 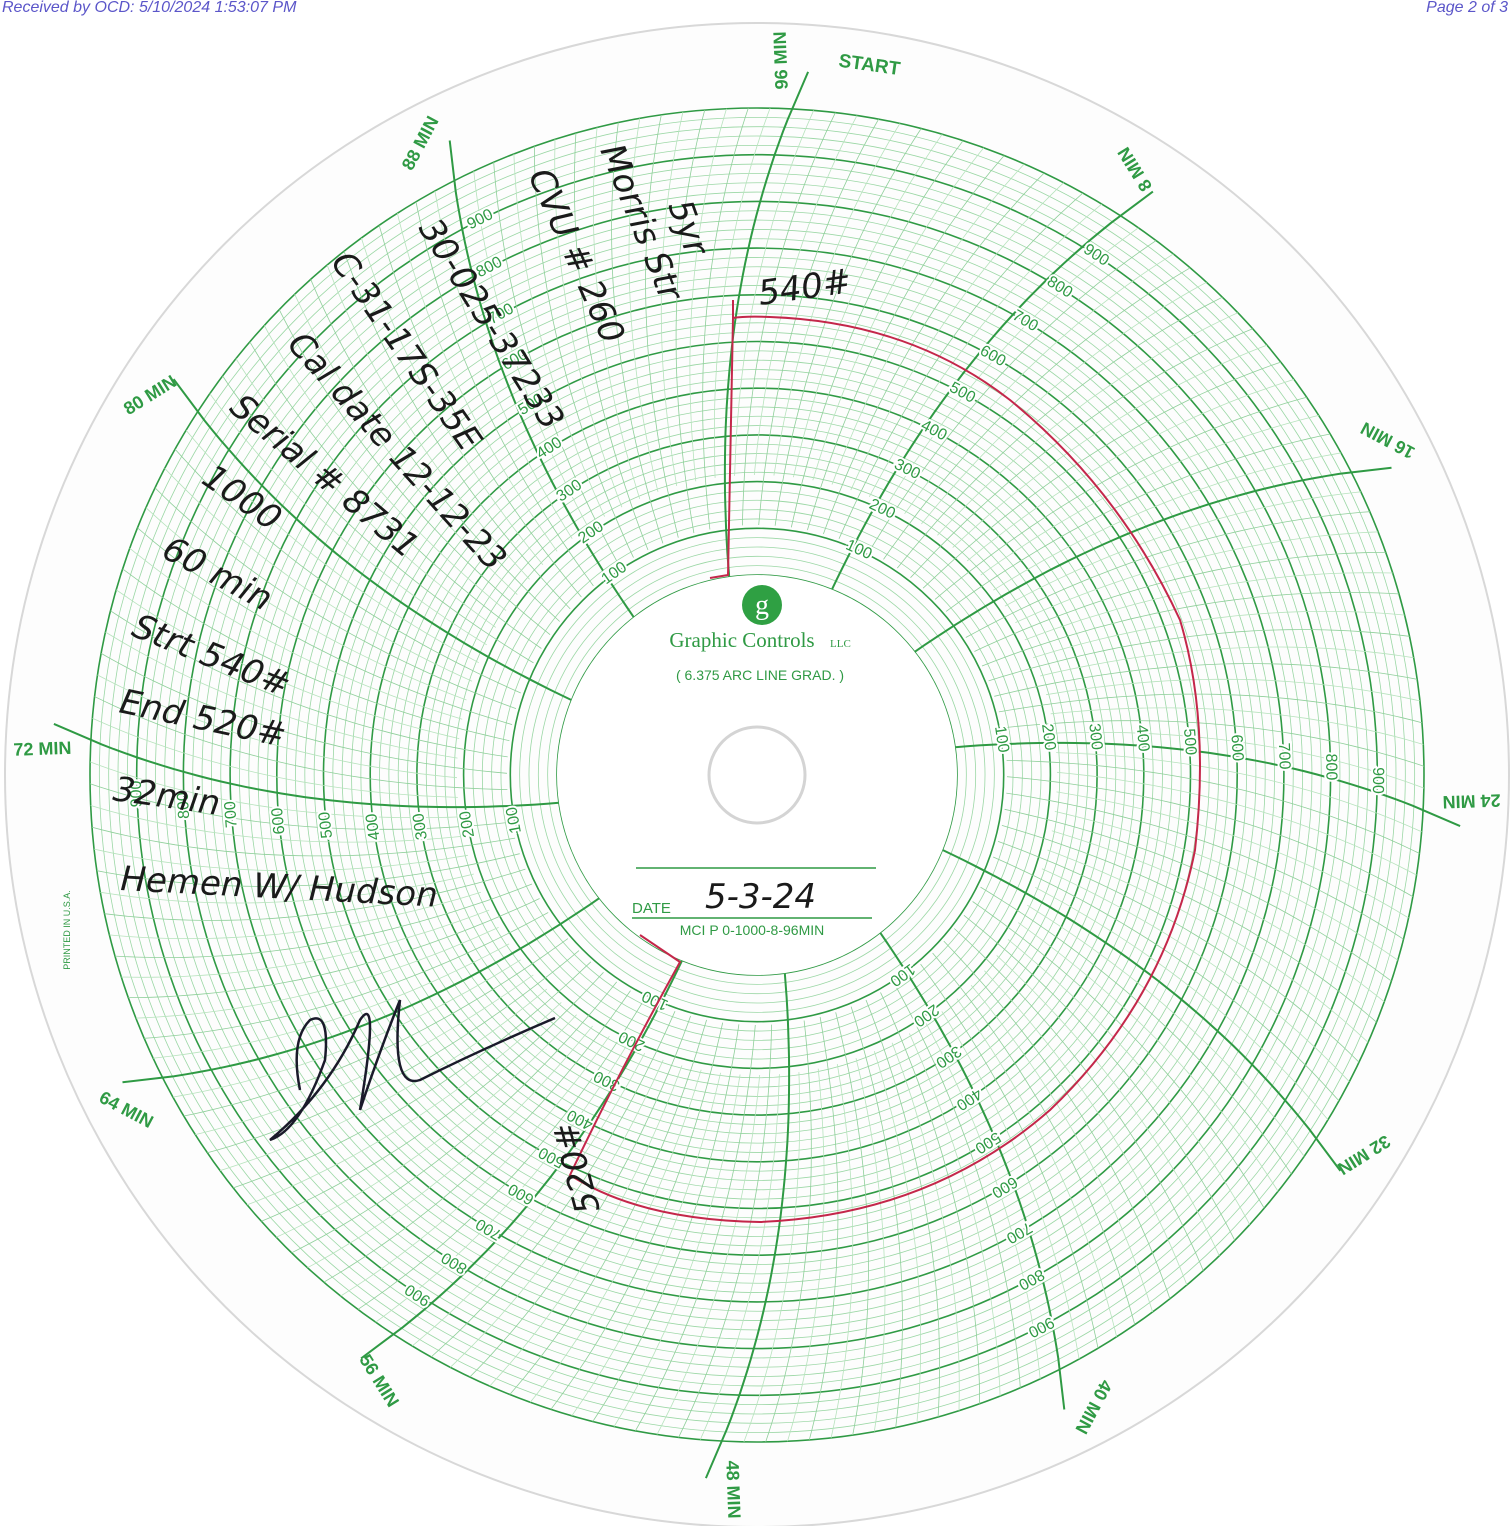 I want to click on time-label: 48 MIN, so click(x=733, y=1489).